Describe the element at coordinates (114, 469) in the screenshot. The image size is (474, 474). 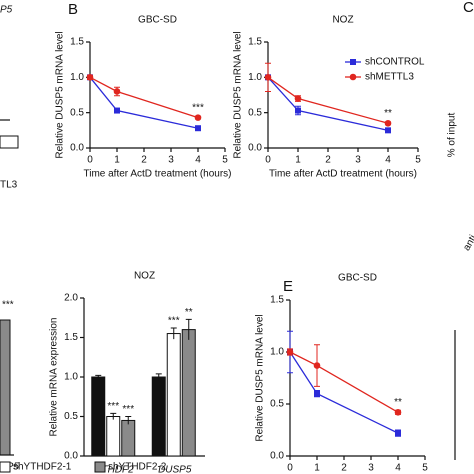
I see `x-tick-label: YTHDF2` at that location.